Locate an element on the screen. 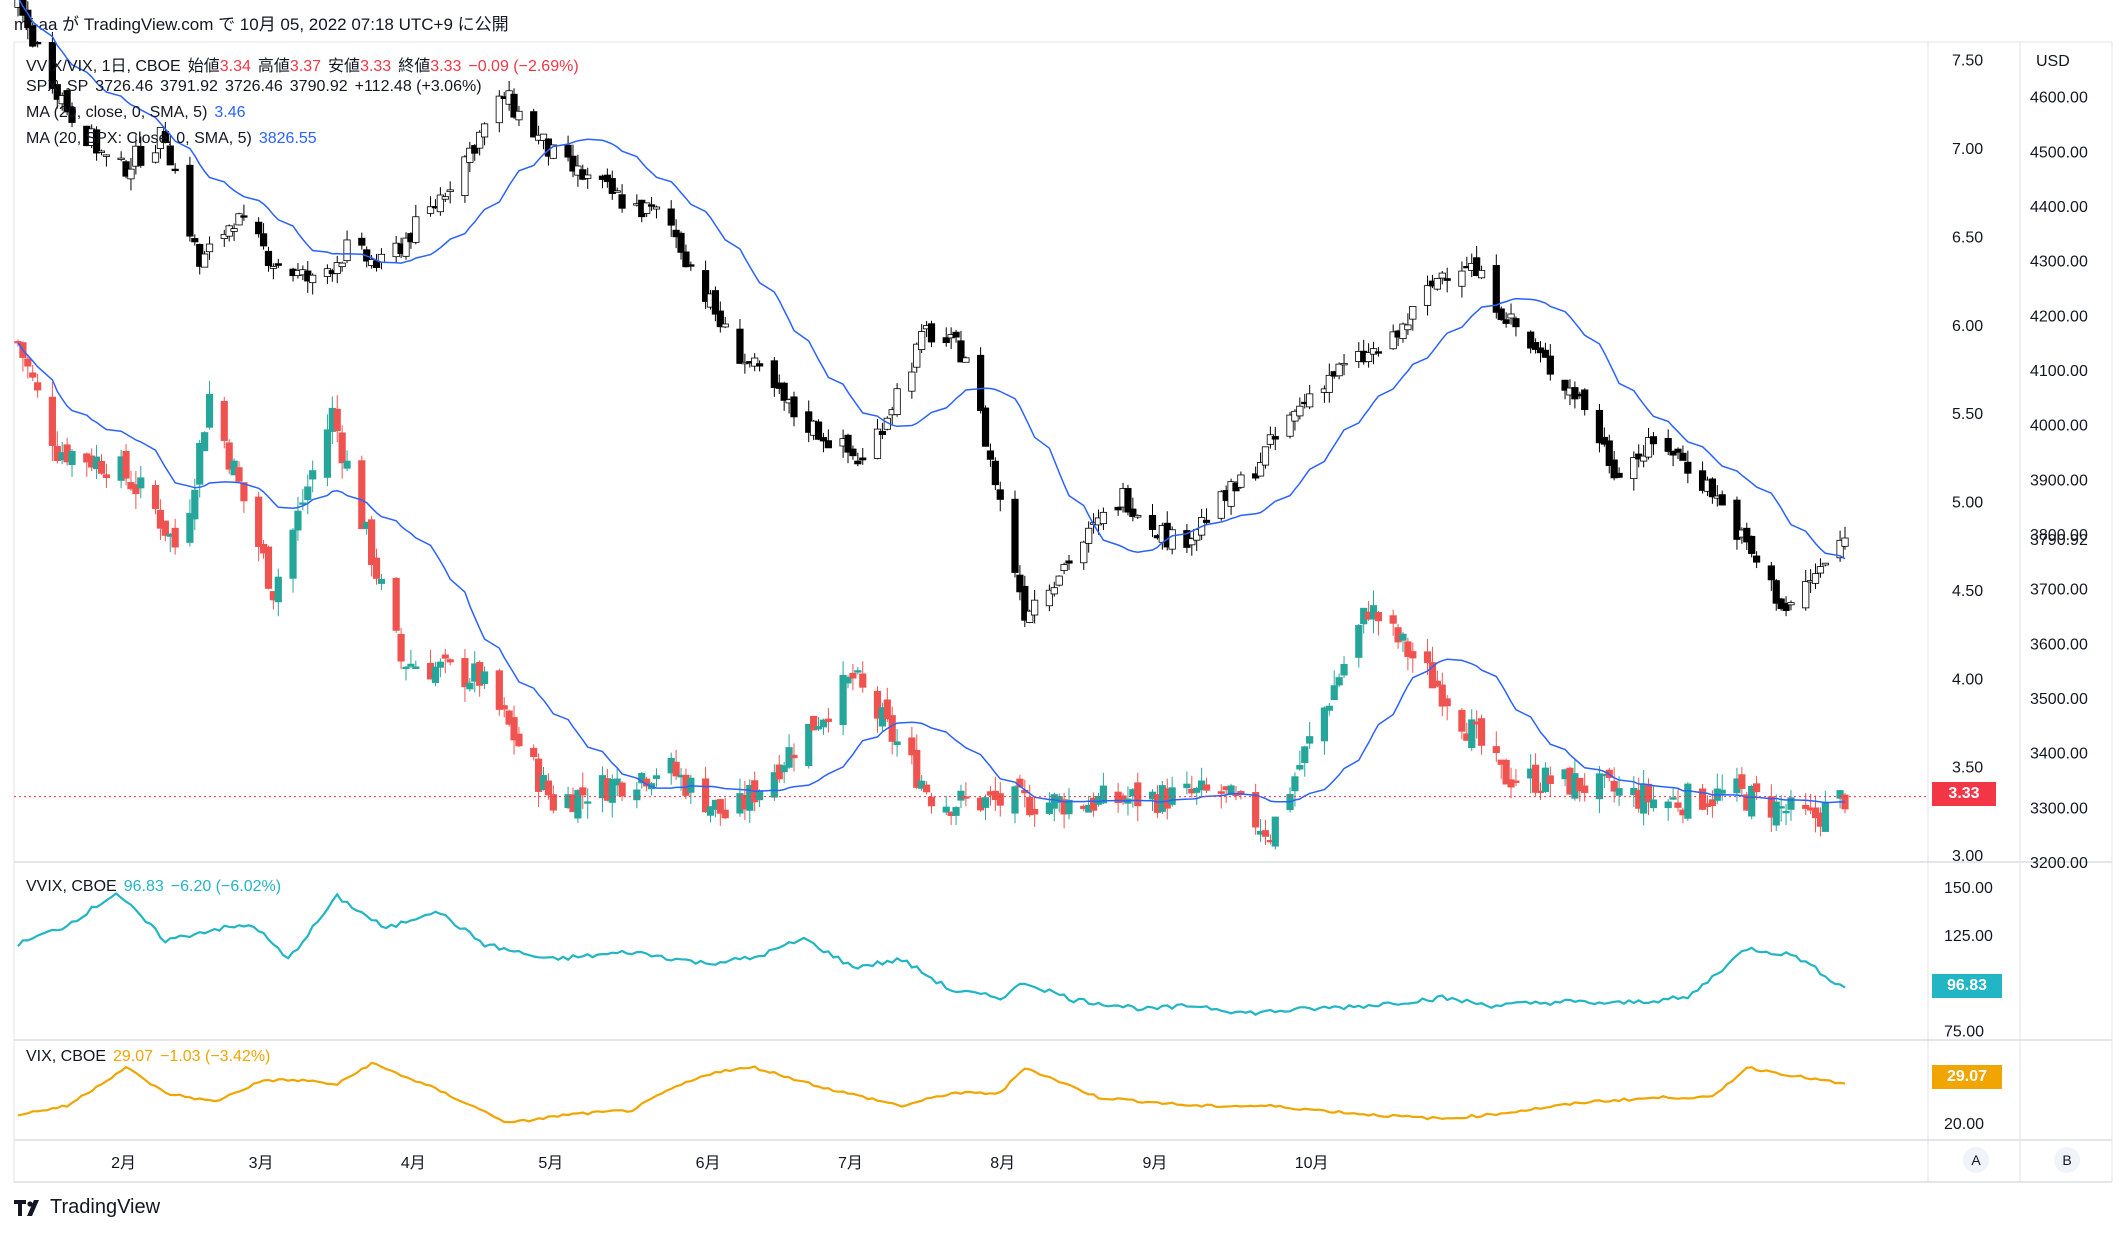  spx-axis-tick: 3400.00 is located at coordinates (2059, 754).